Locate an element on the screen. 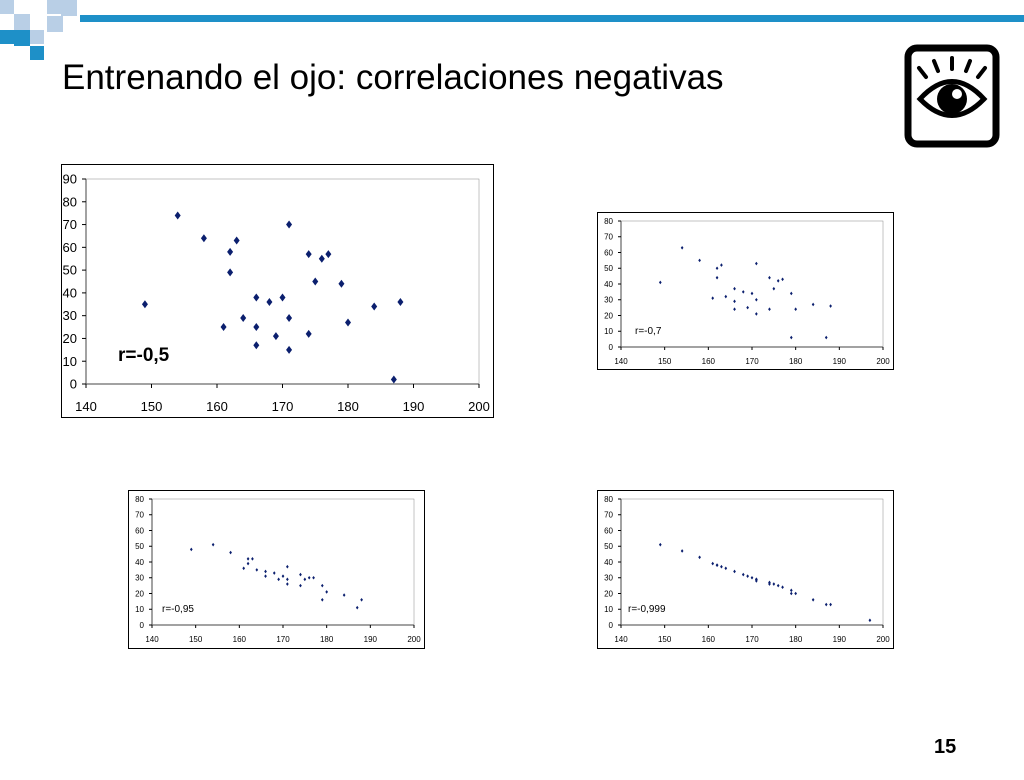  correlation-label: r=-0,95 is located at coordinates (178, 609).